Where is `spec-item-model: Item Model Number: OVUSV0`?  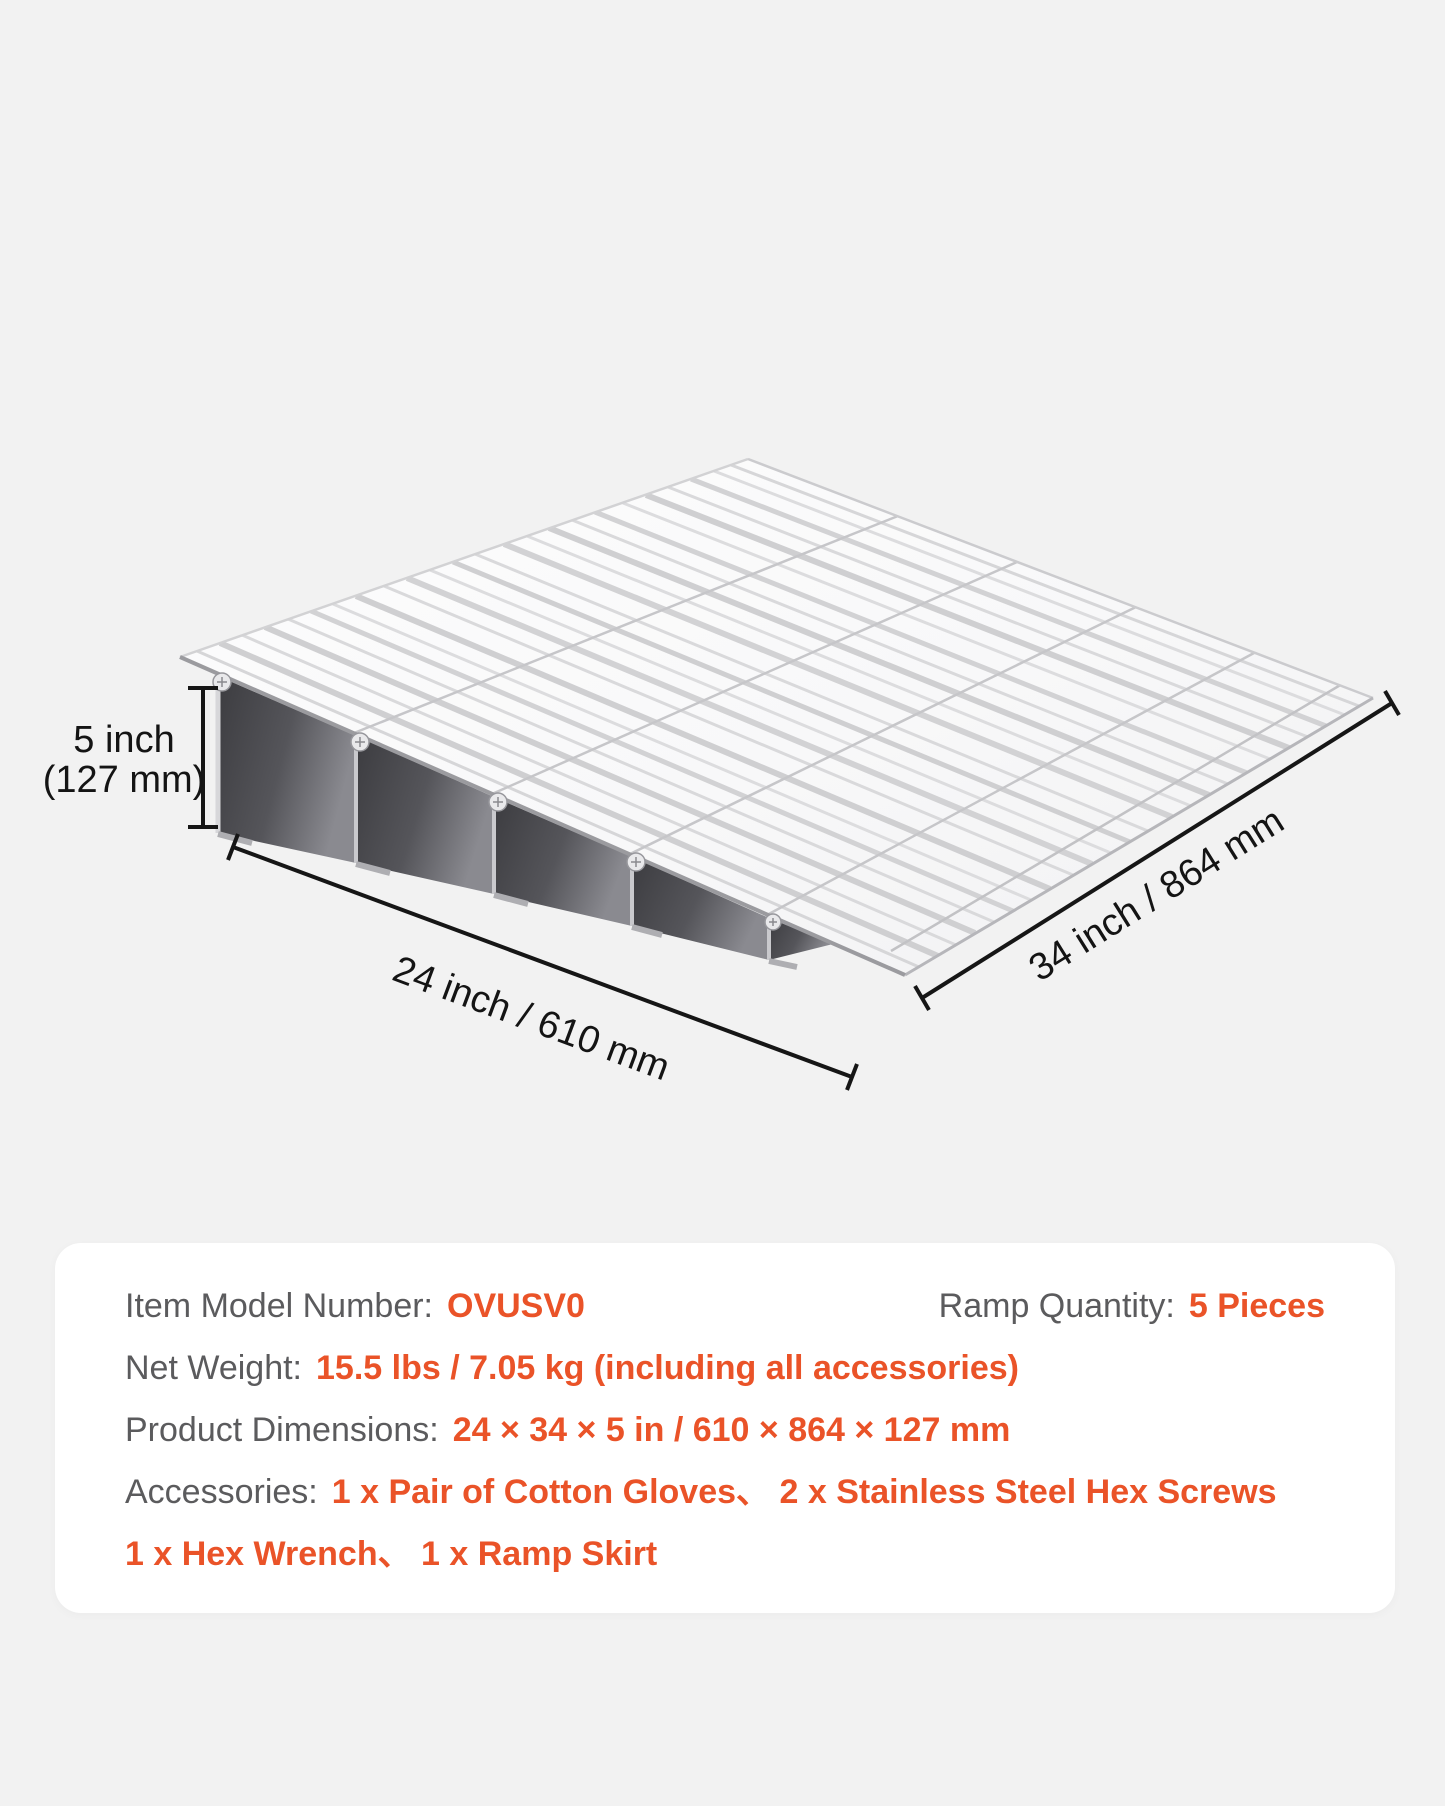
spec-item-model: Item Model Number: OVUSV0 is located at coordinates (355, 1306).